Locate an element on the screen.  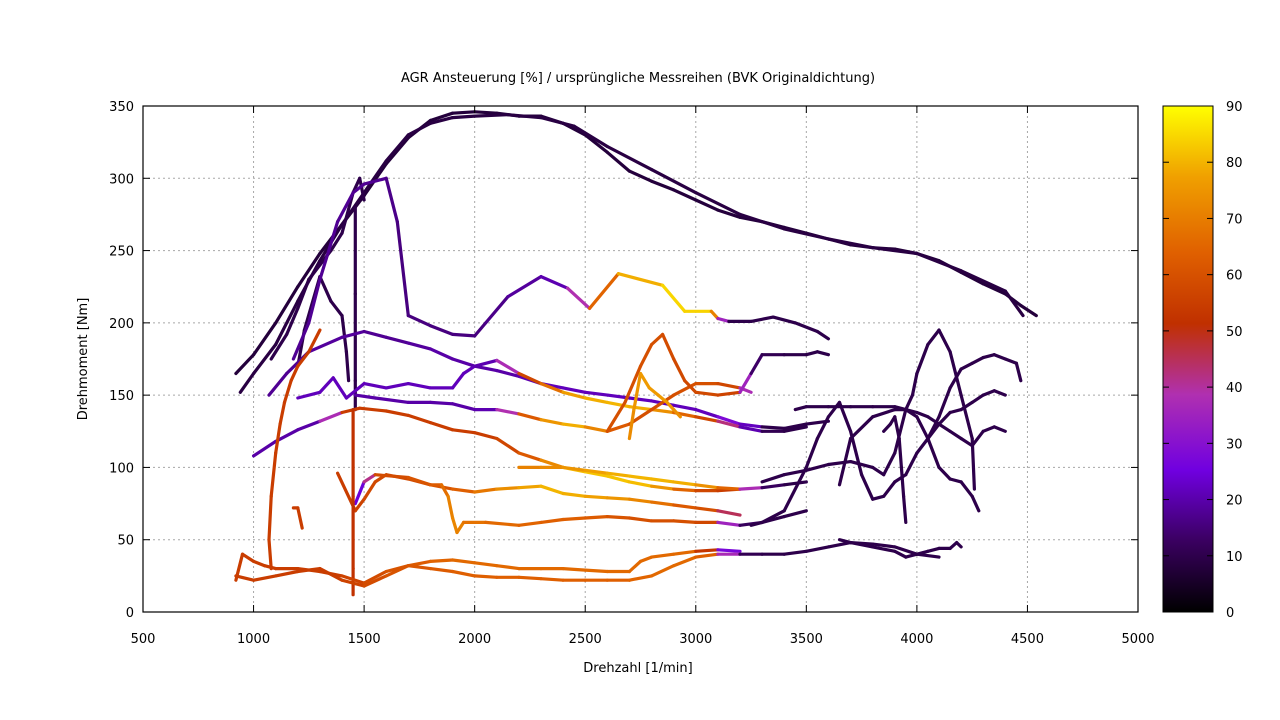
x-tick-label: 1500 is located at coordinates (364, 639).